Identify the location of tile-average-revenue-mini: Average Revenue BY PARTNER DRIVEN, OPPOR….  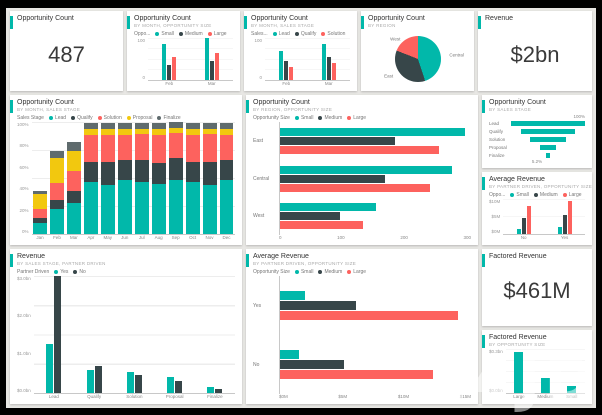
(537, 208).